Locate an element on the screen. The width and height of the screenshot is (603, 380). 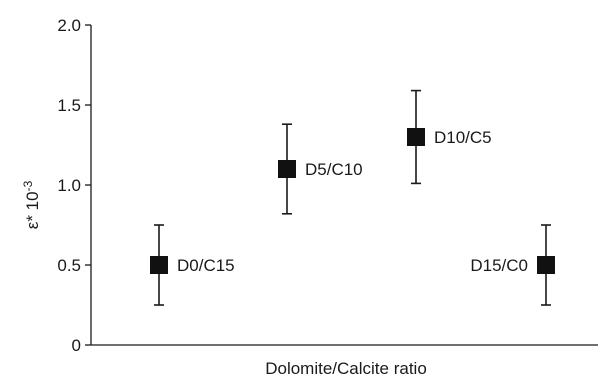
y-axis-title: ε* 10-3 is located at coordinates (31, 204).